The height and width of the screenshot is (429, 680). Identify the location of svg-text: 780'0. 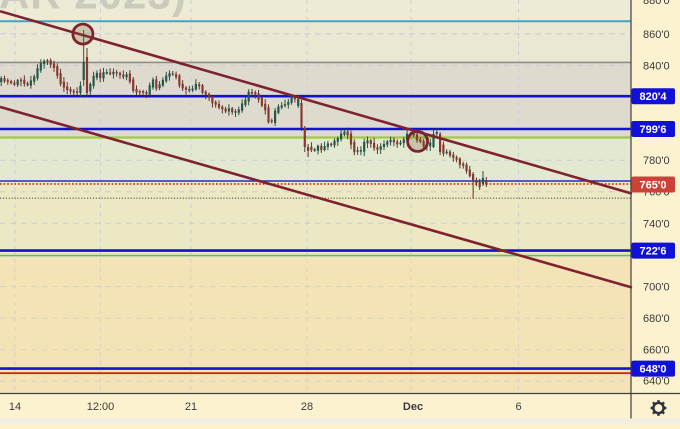
(656, 161).